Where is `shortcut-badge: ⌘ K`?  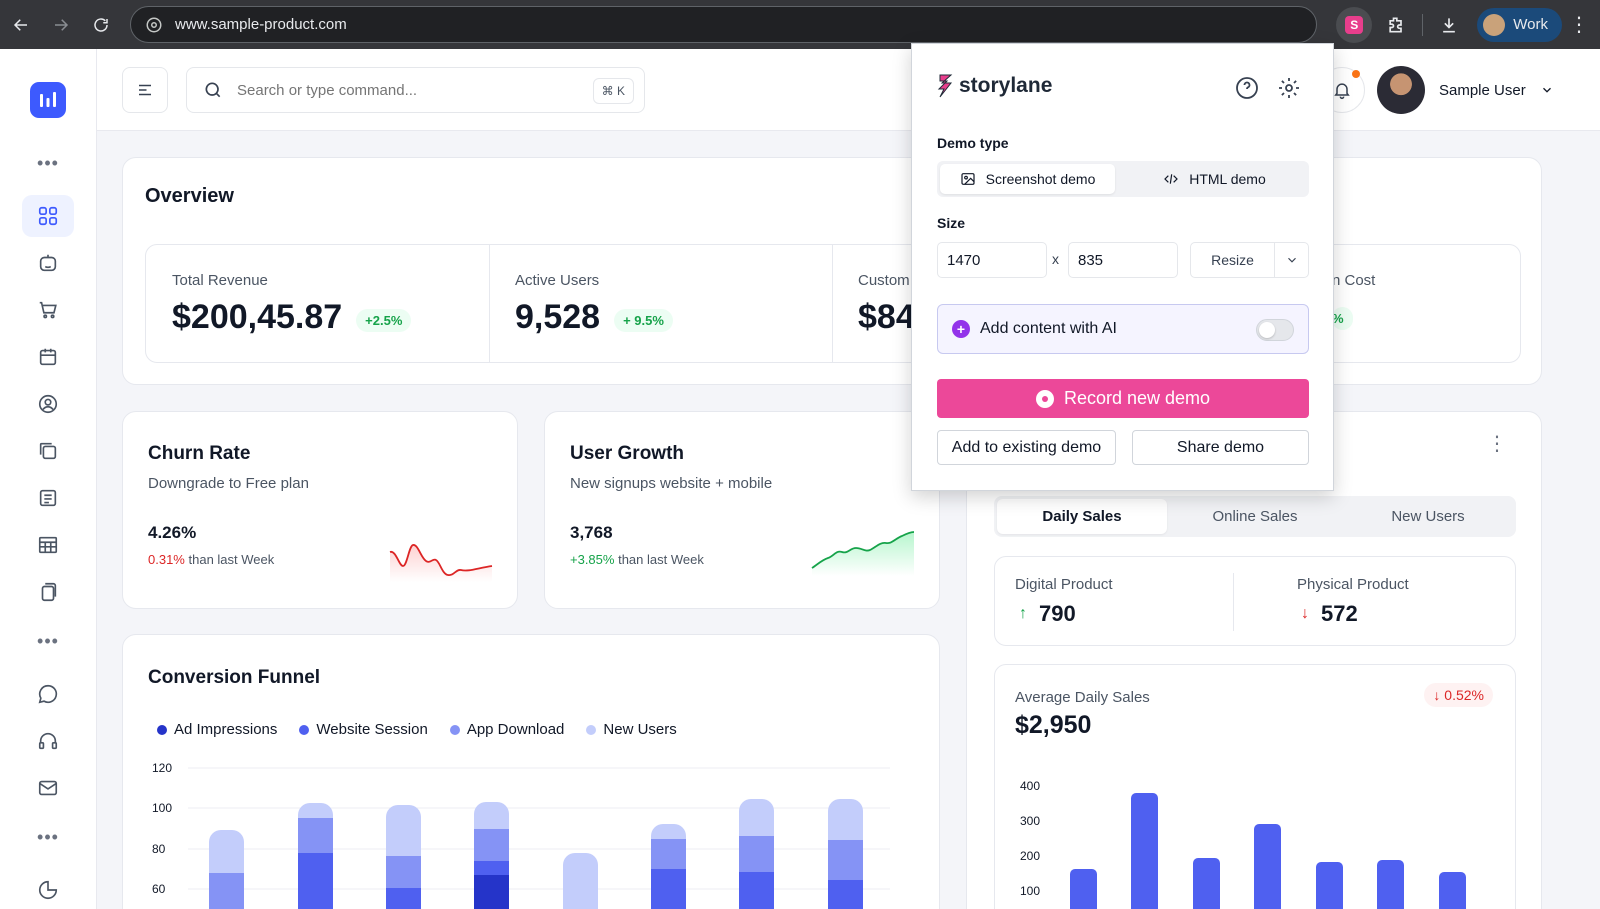
shortcut-badge: ⌘ K is located at coordinates (613, 91).